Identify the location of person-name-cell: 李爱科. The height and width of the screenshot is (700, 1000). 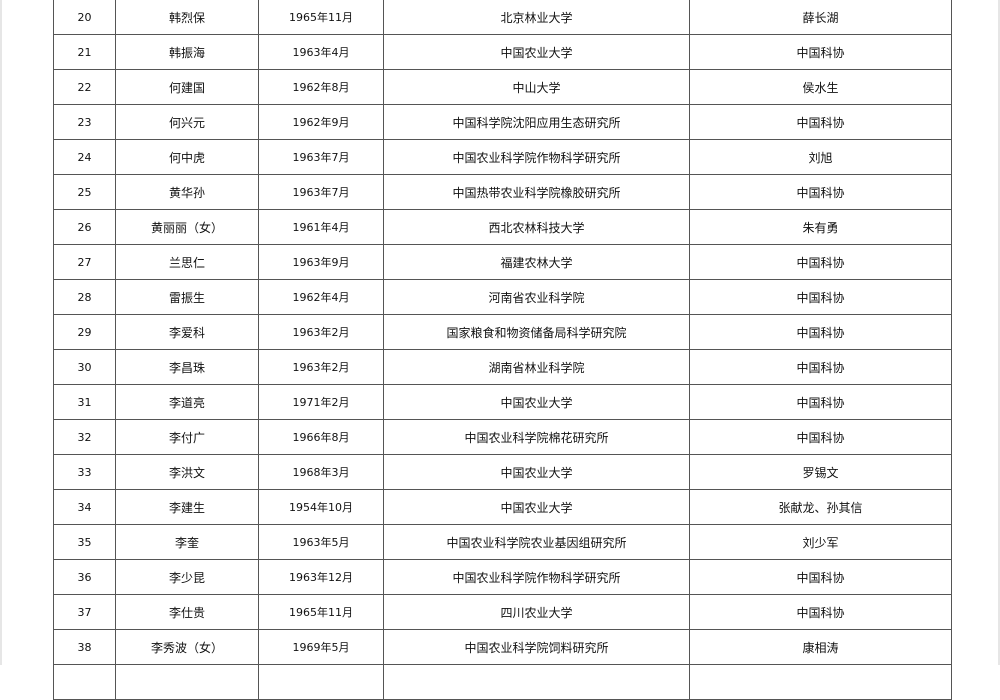
(187, 332).